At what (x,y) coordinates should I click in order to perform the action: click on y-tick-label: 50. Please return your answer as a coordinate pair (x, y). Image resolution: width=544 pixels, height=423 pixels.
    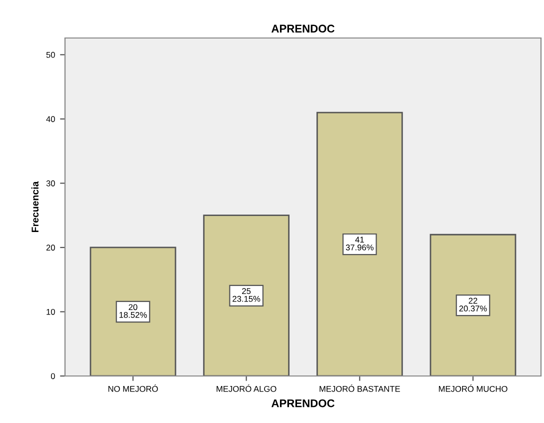
    Looking at the image, I should click on (50, 55).